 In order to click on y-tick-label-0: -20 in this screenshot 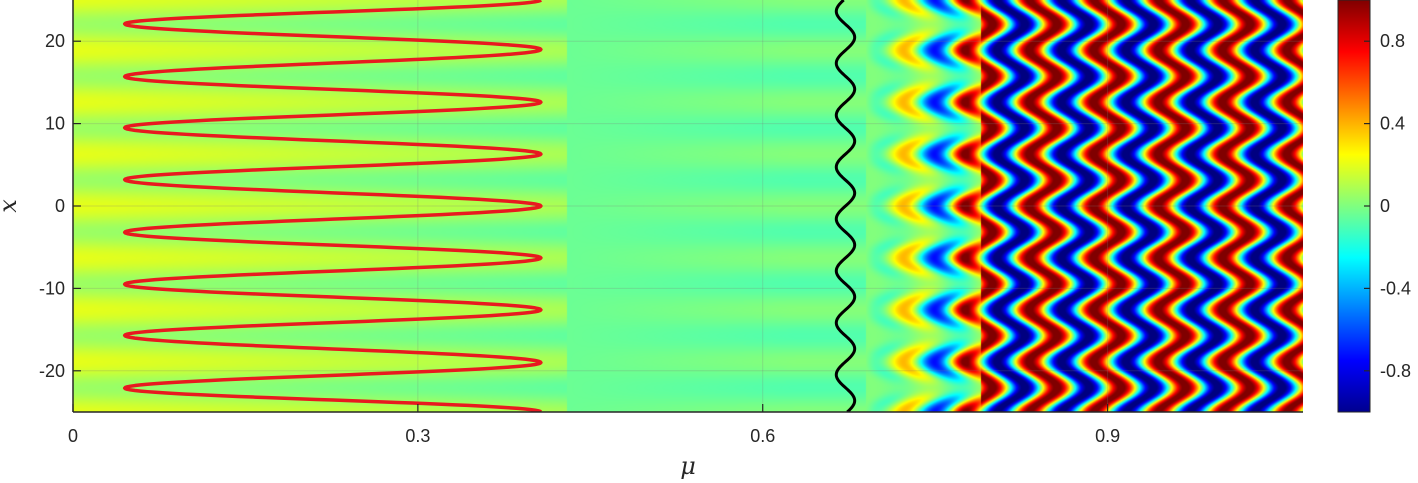, I will do `click(52, 371)`.